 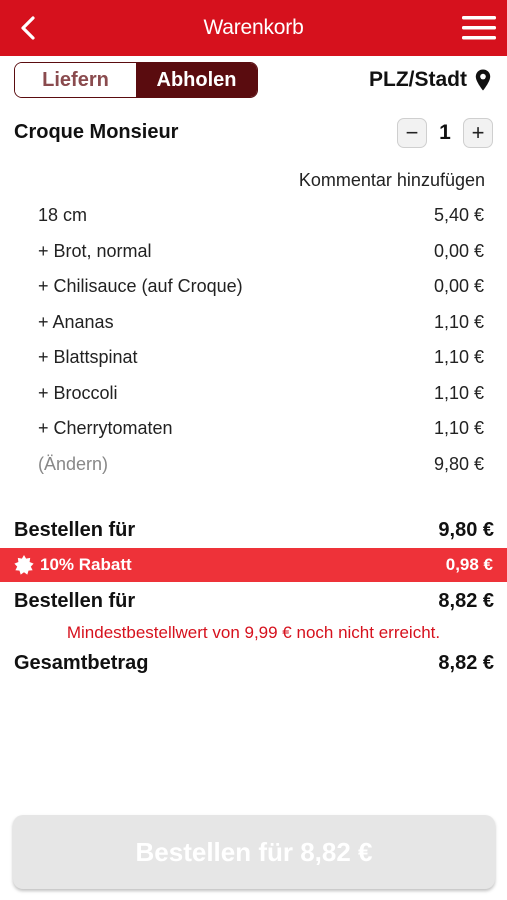 I want to click on place-order-button: Bestellen für 8,82 €, so click(x=254, y=852).